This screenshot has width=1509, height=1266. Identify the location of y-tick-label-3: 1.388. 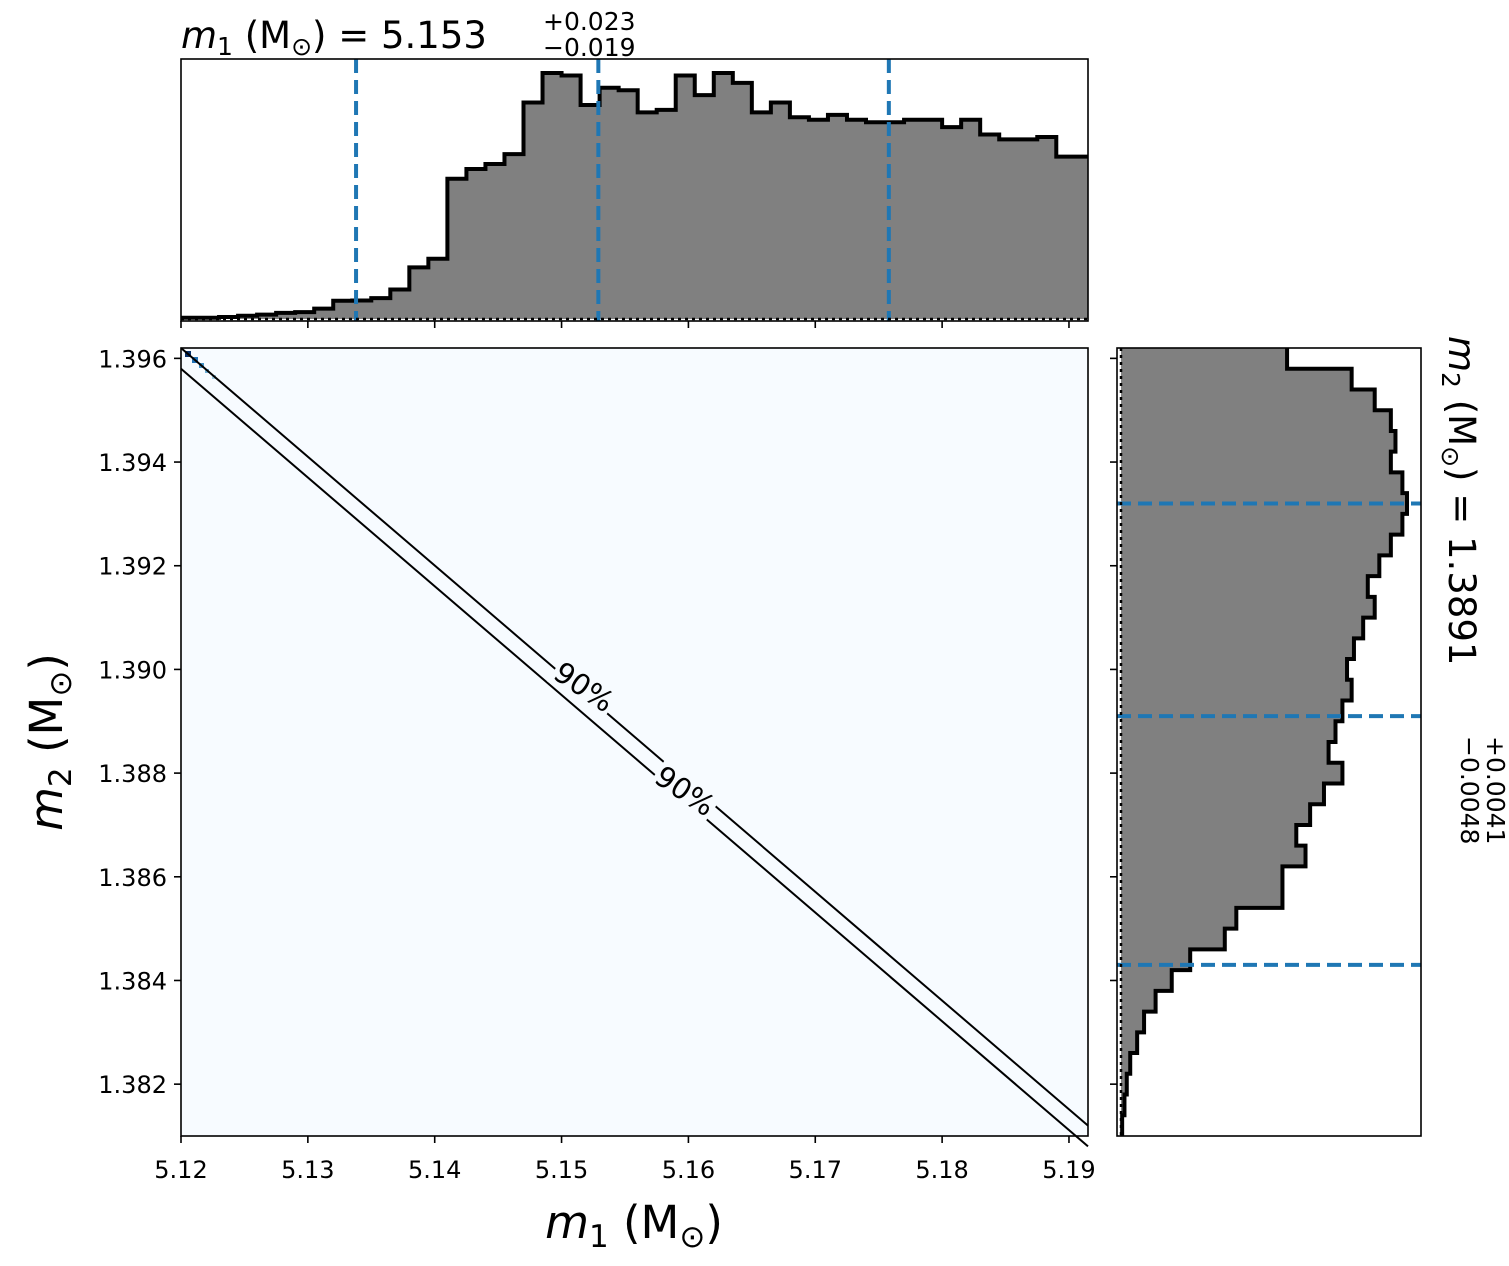
(132, 774).